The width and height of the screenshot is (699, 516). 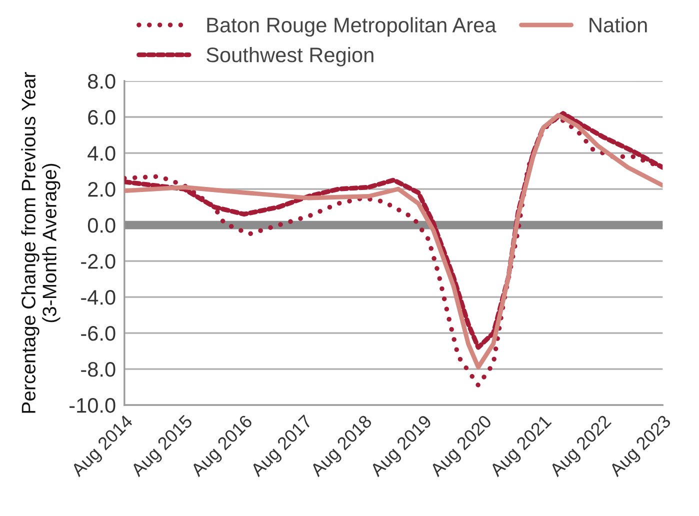 What do you see at coordinates (102, 225) in the screenshot?
I see `y-tick-label: 0.0` at bounding box center [102, 225].